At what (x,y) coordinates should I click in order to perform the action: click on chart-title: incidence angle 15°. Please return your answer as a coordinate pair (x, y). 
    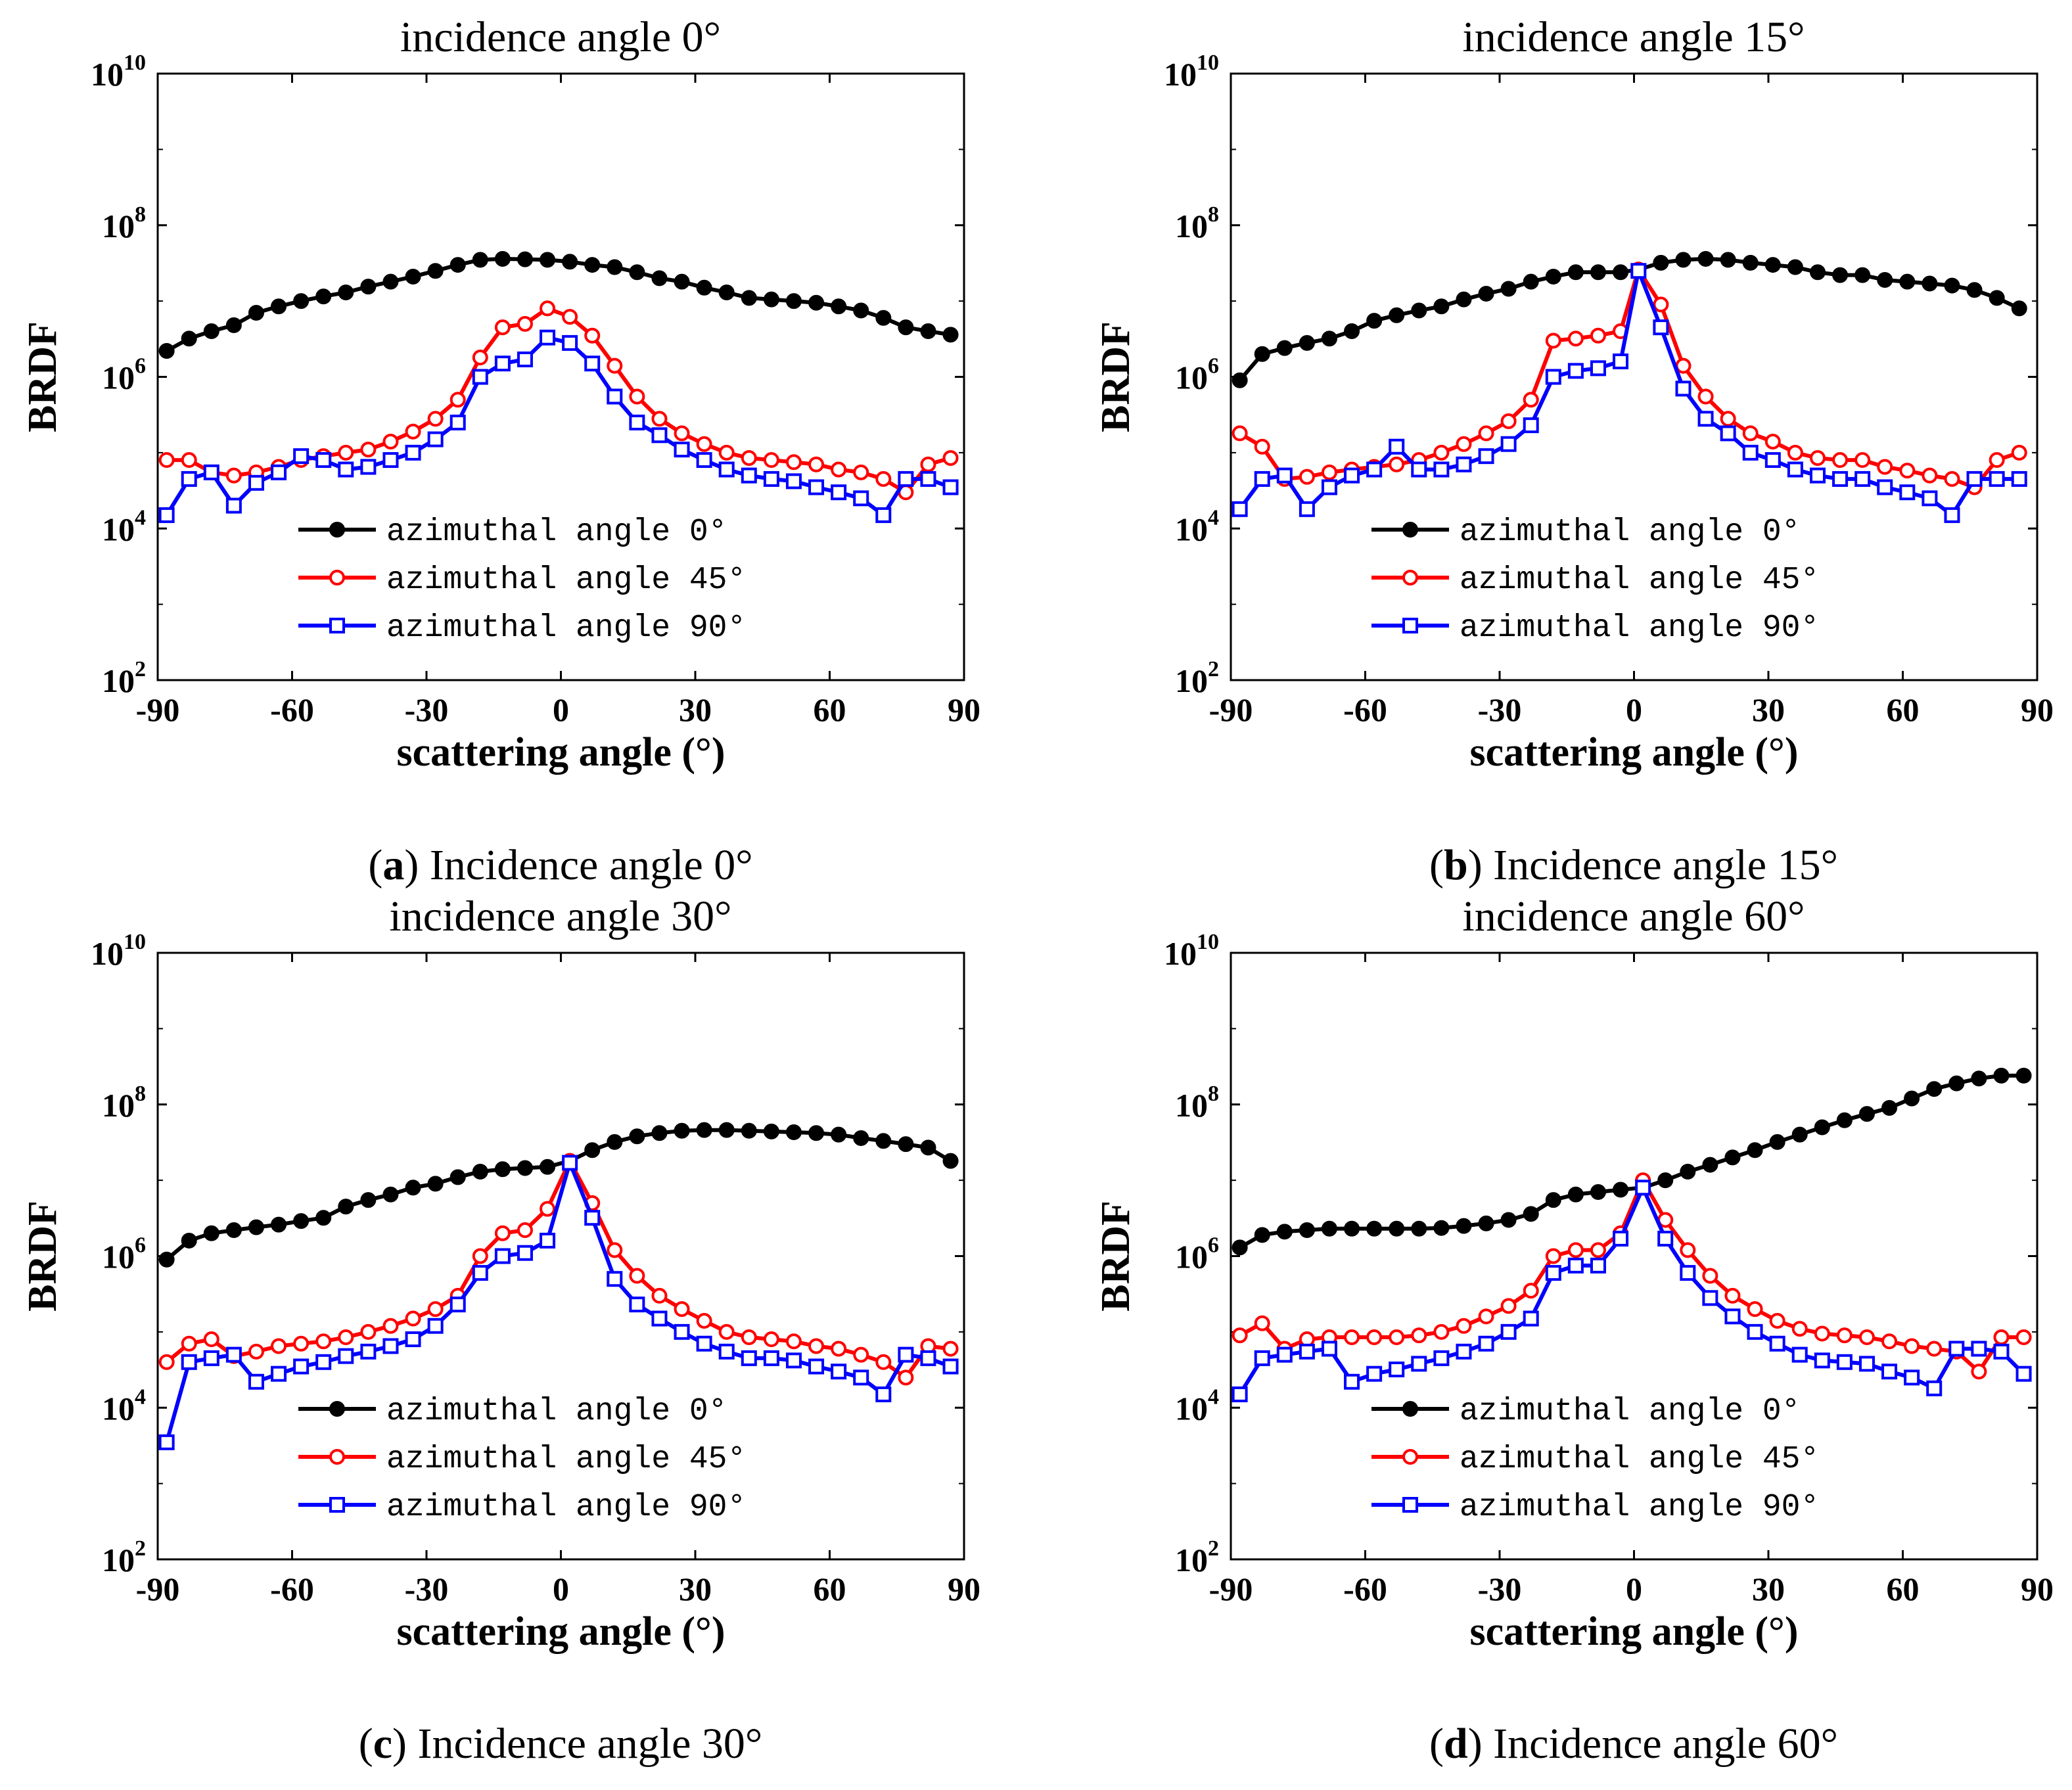
    Looking at the image, I should click on (1633, 37).